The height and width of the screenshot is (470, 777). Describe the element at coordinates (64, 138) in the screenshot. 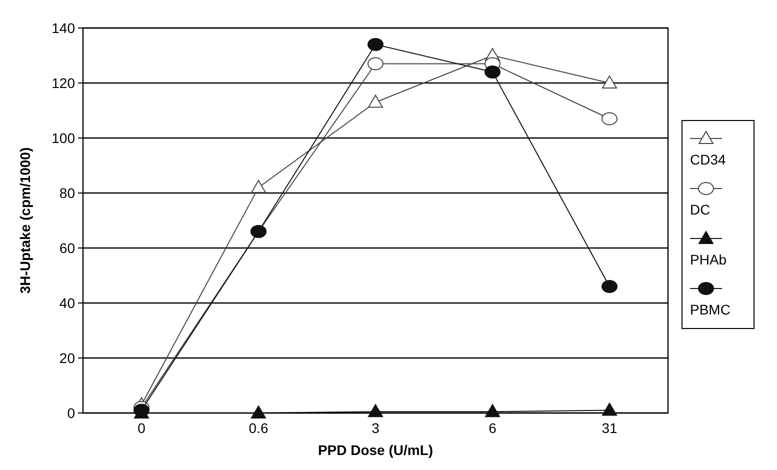

I see `y-tick-label: 100` at that location.